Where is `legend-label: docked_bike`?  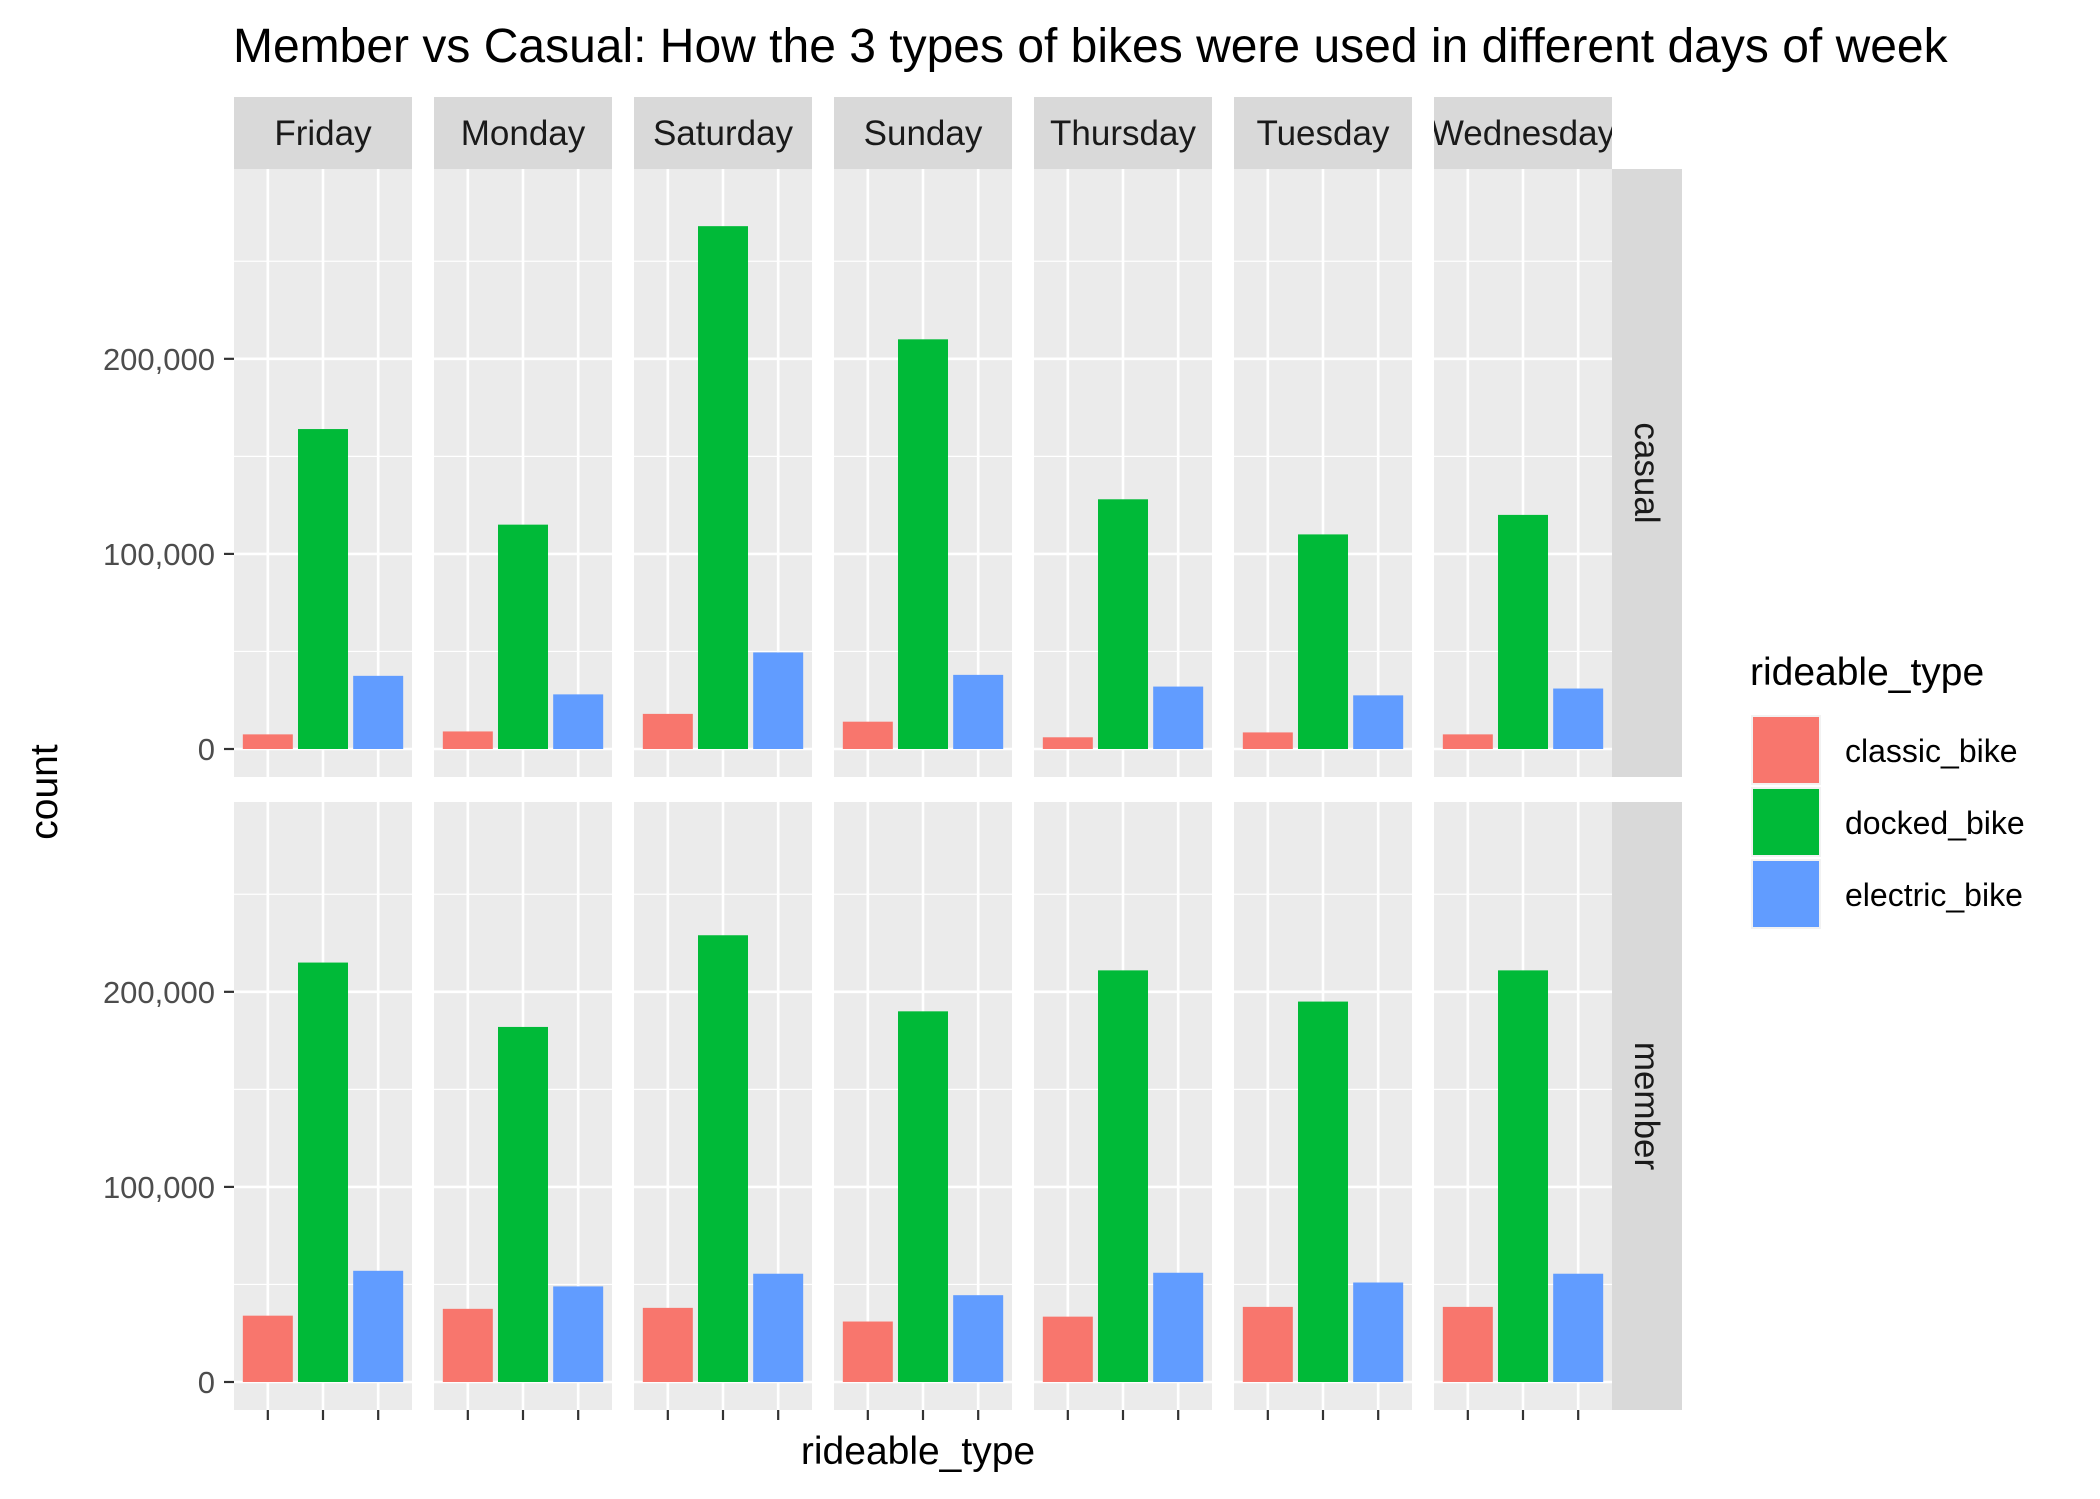
legend-label: docked_bike is located at coordinates (1935, 823).